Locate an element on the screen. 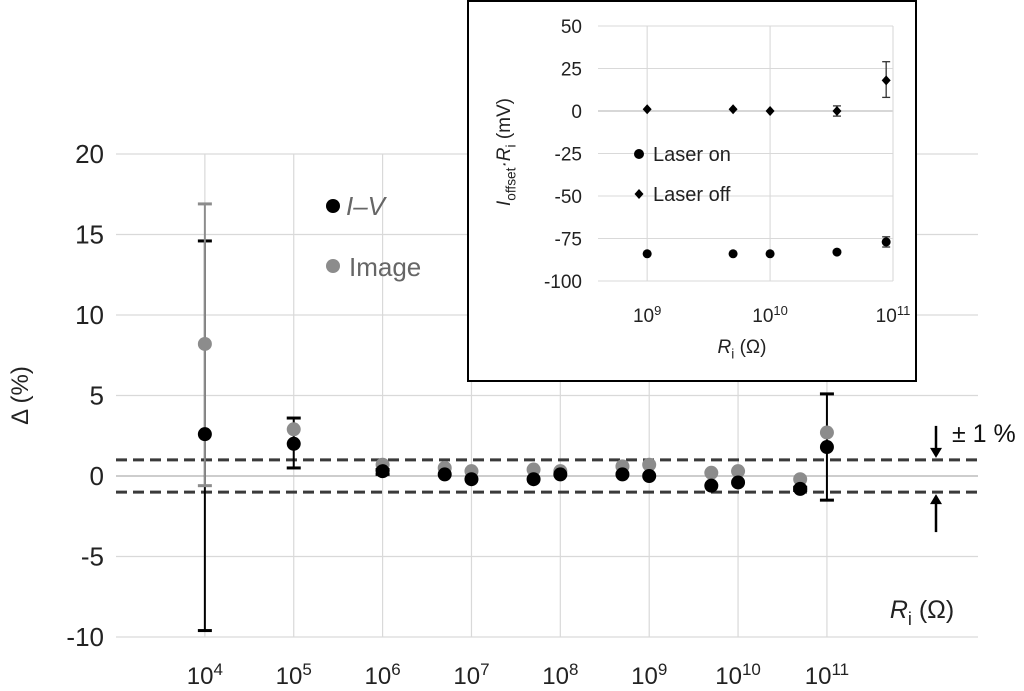 The height and width of the screenshot is (691, 1024). main-legend: I–V Image is located at coordinates (373, 236).